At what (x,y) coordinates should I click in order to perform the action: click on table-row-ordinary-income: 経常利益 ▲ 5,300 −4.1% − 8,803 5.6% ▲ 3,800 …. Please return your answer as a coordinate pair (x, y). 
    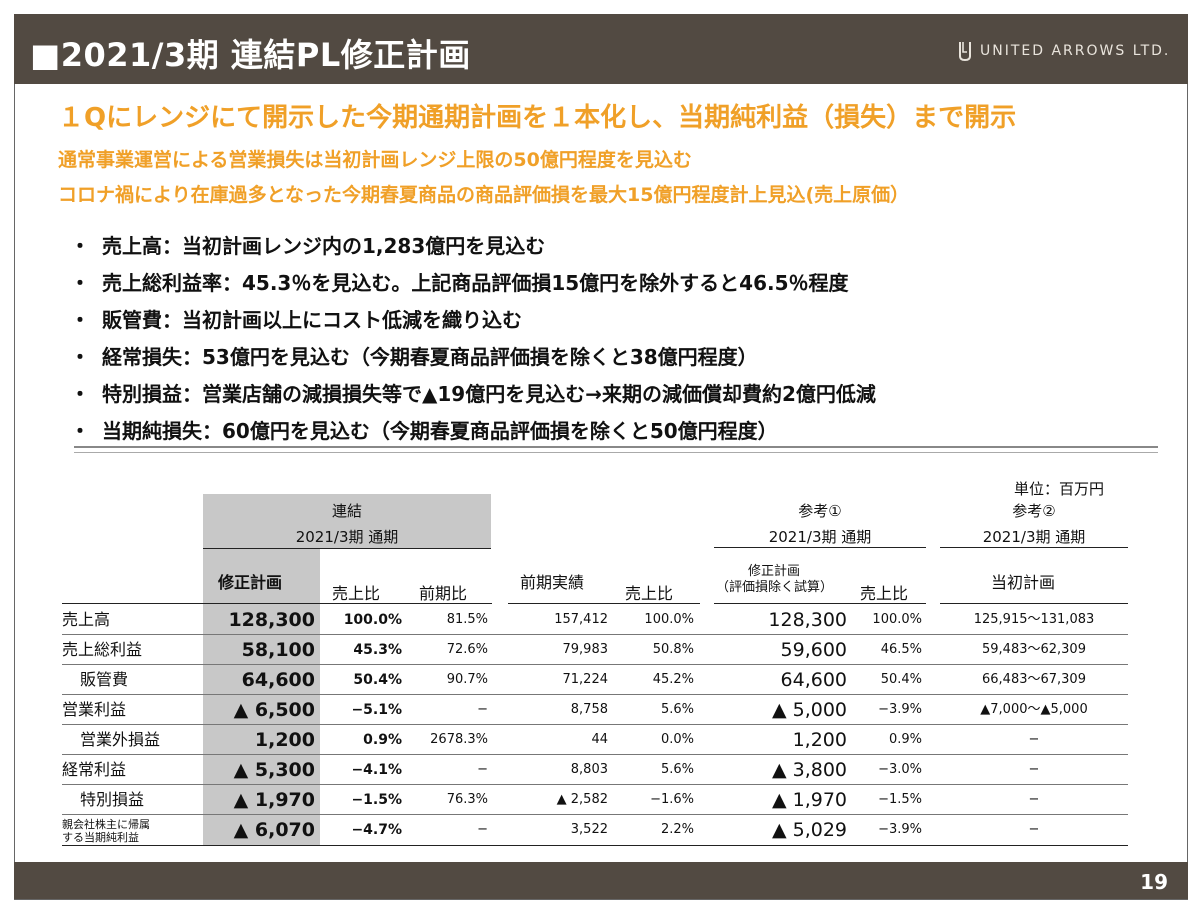
    Looking at the image, I should click on (602, 770).